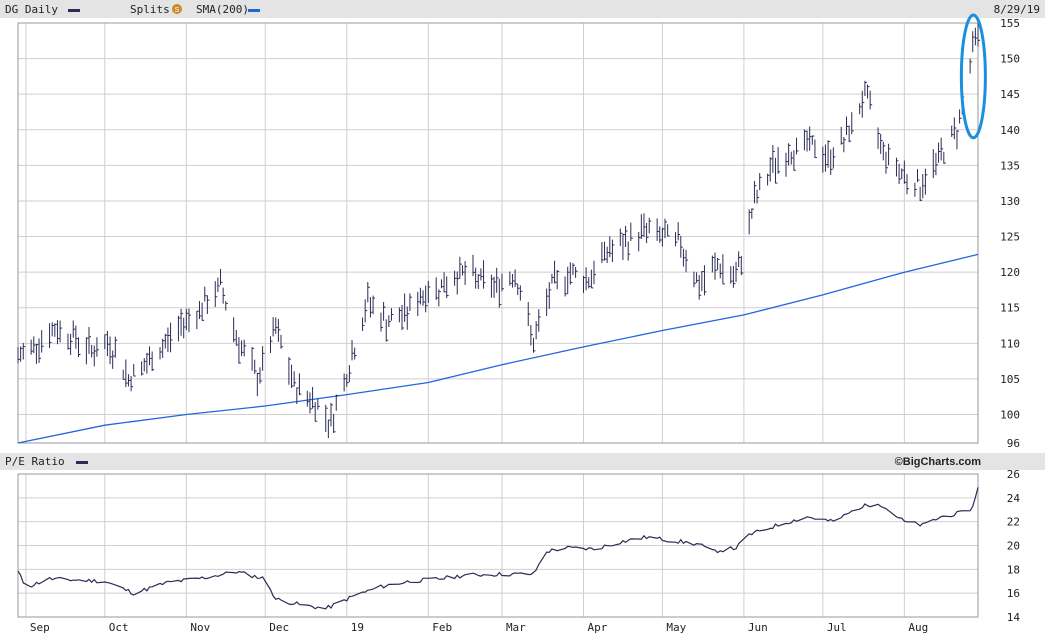 The image size is (1045, 635). What do you see at coordinates (222, 9) in the screenshot?
I see `sma-legend-label: SMA(200)` at bounding box center [222, 9].